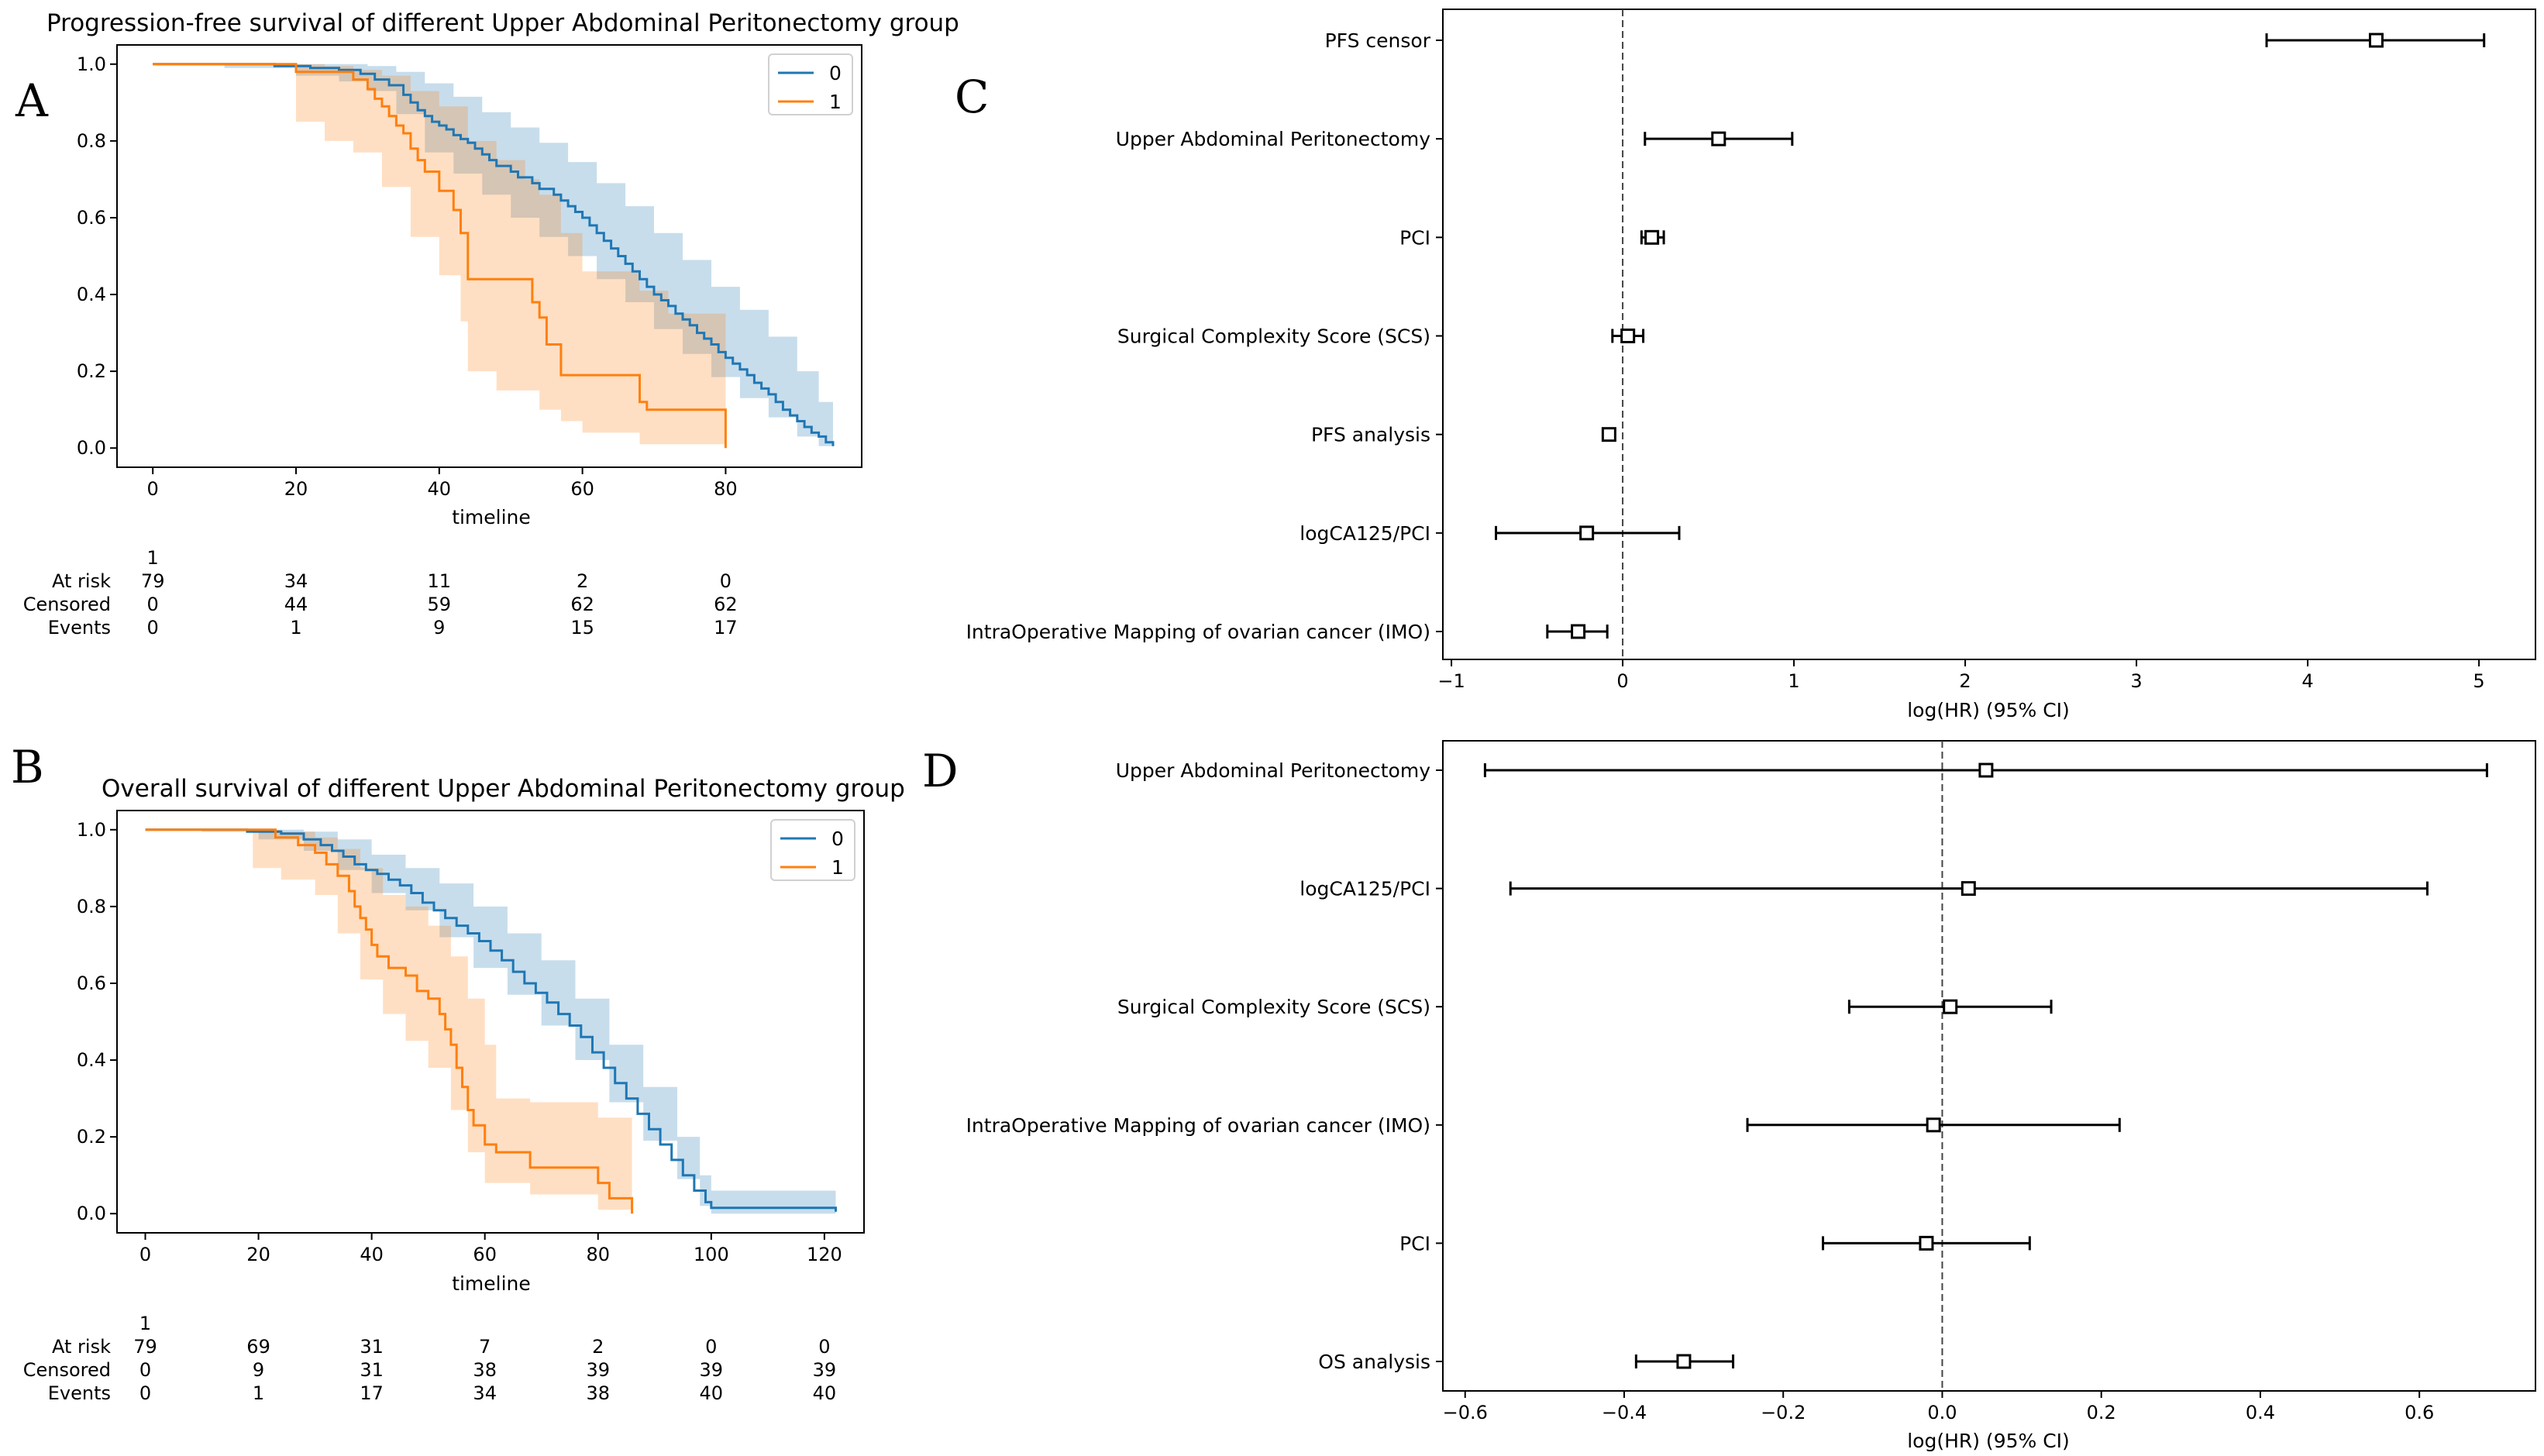 The height and width of the screenshot is (1456, 2544). Describe the element at coordinates (296, 489) in the screenshot. I see `x-tick-label-pfs: 20` at that location.